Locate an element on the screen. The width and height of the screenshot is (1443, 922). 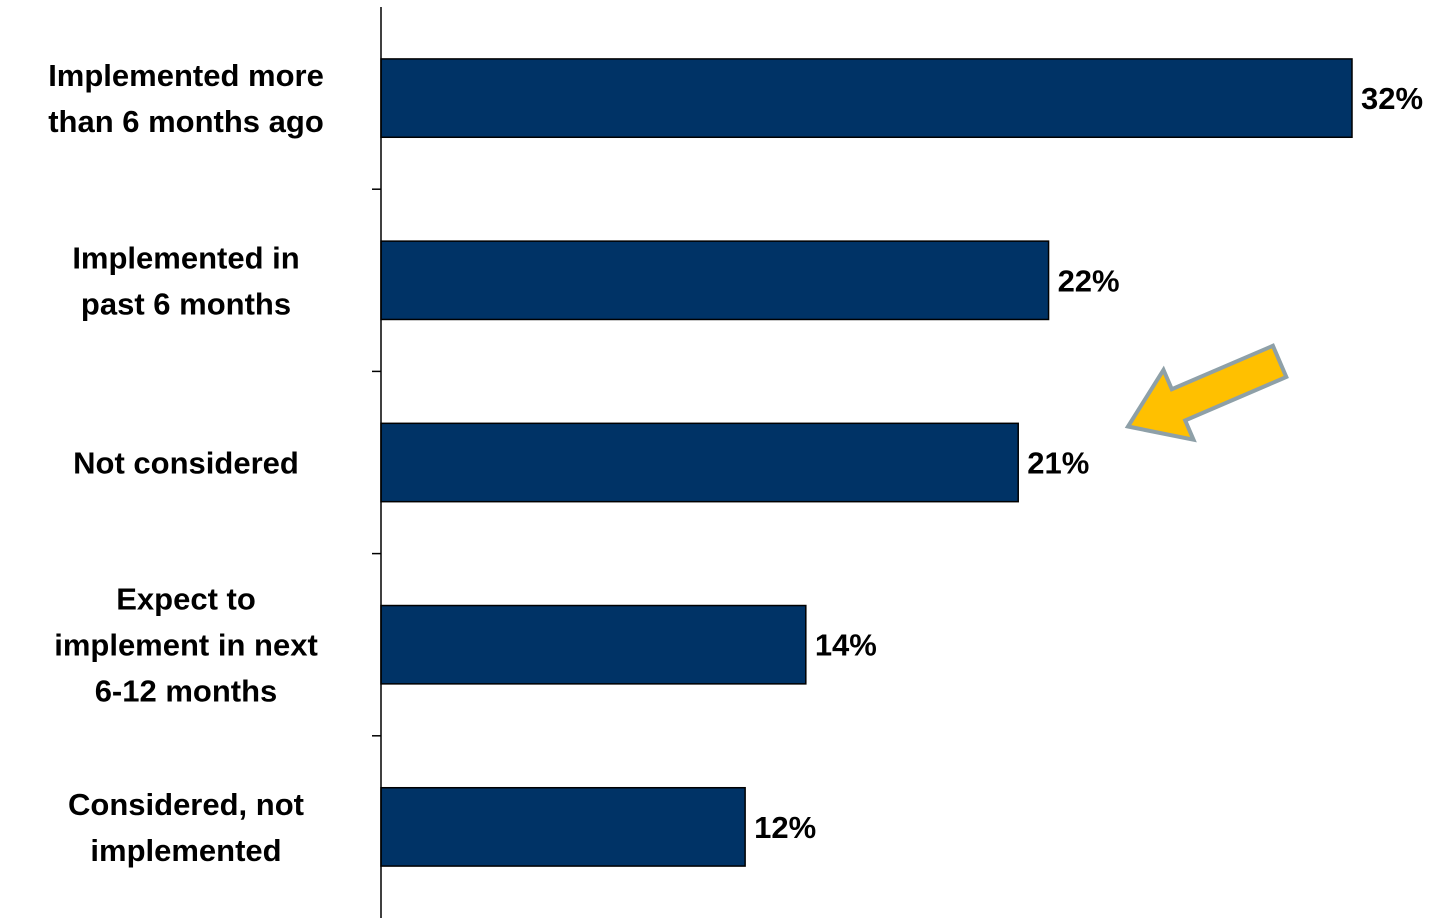
value-label-3: 21% is located at coordinates (1058, 463).